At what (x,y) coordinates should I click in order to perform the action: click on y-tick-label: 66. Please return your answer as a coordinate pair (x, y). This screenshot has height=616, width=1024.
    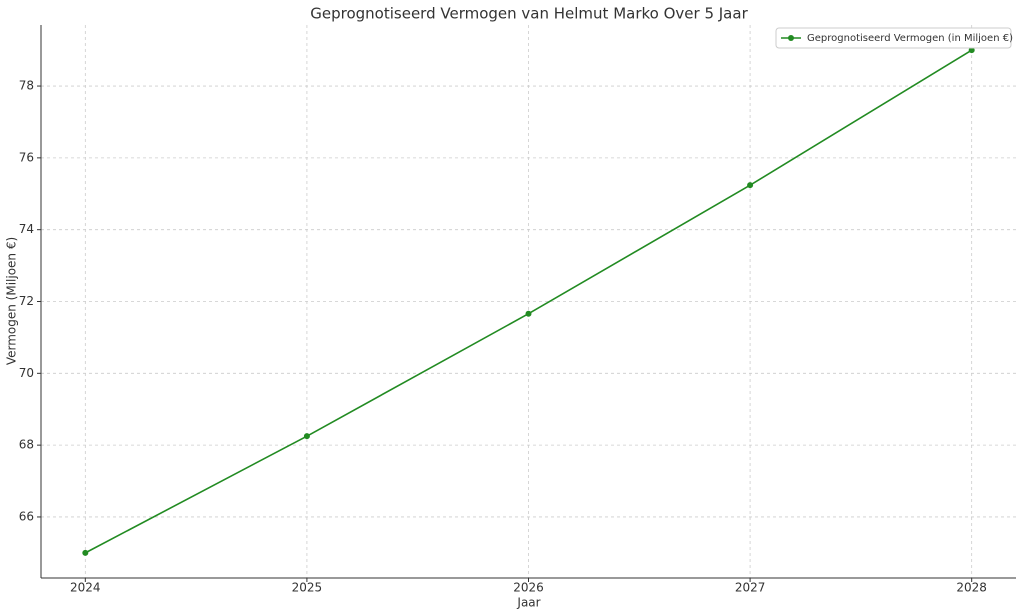
    Looking at the image, I should click on (26, 516).